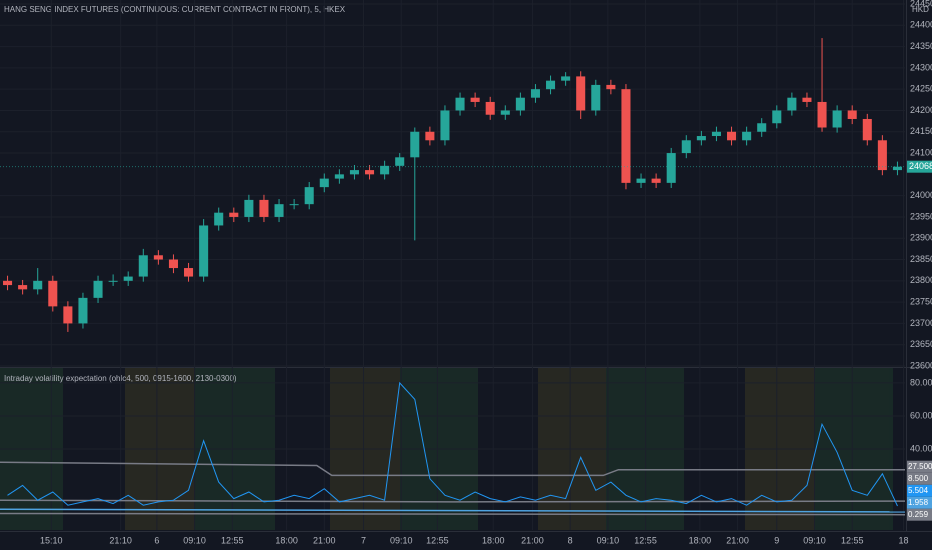 The width and height of the screenshot is (932, 550). I want to click on y-tick-label: 23850, so click(921, 259).